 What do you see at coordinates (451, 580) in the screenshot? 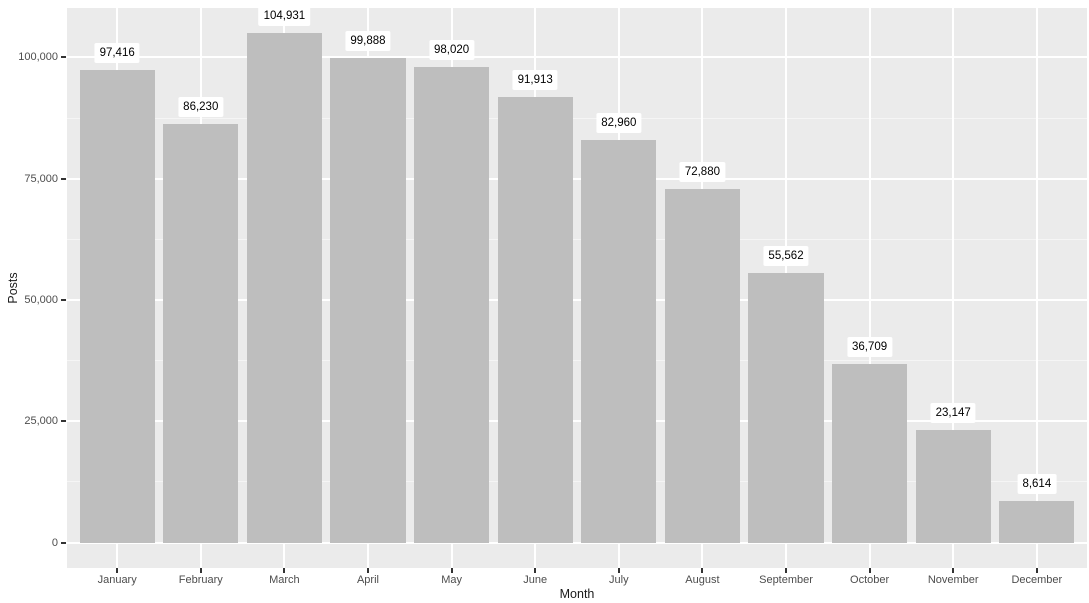
I see `x-tick-label-may: May` at bounding box center [451, 580].